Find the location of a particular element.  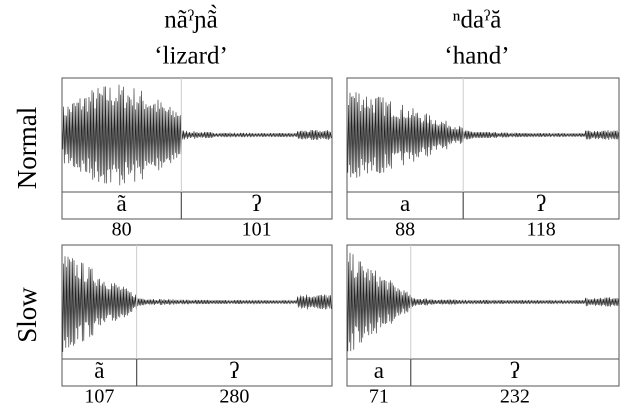

segment-duration: 101 is located at coordinates (257, 230).